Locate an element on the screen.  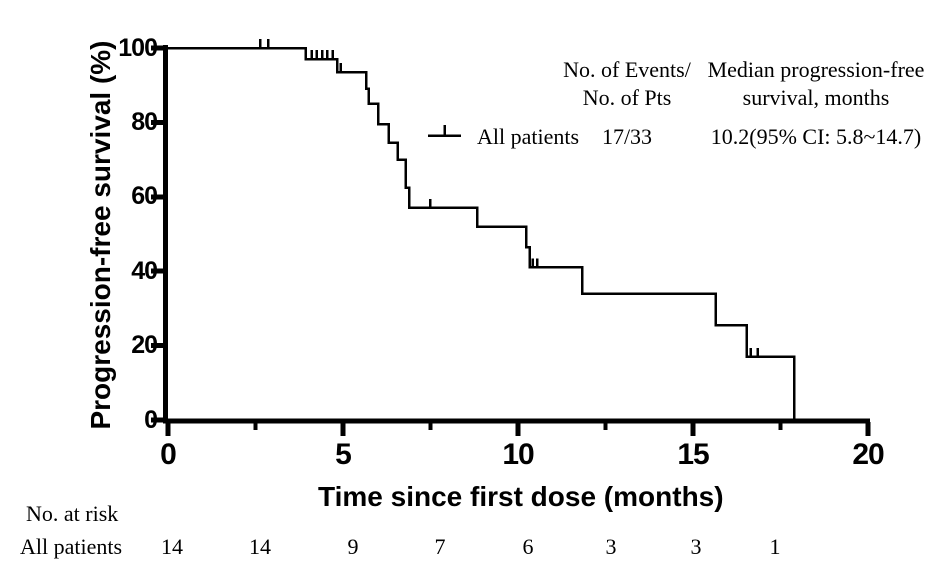
at-risk-value-0: 14 is located at coordinates (172, 546).